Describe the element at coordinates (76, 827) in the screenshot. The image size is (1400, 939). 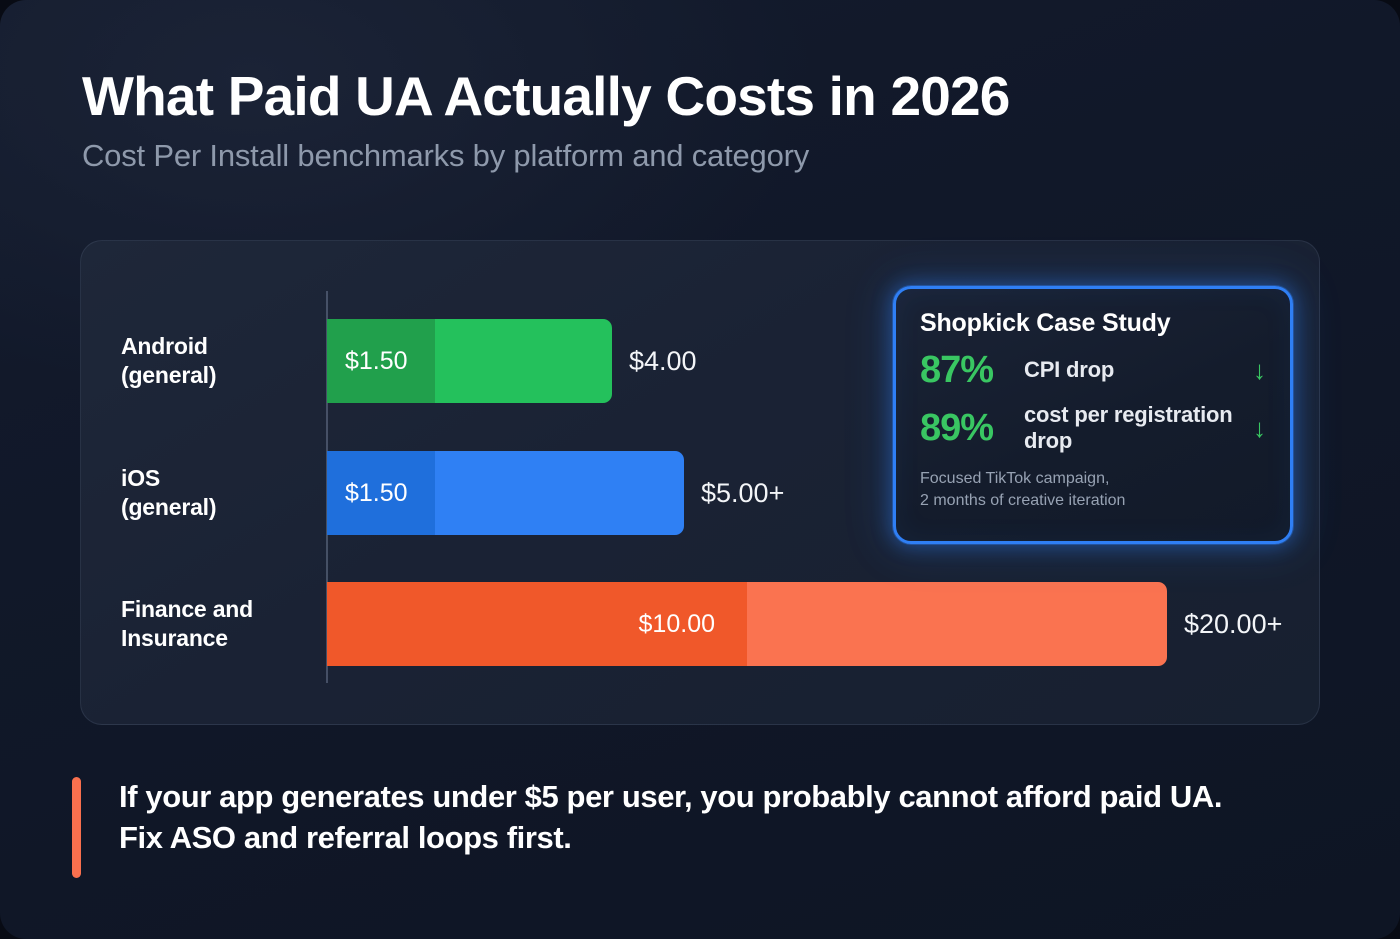
I see `footer-accent-bar` at that location.